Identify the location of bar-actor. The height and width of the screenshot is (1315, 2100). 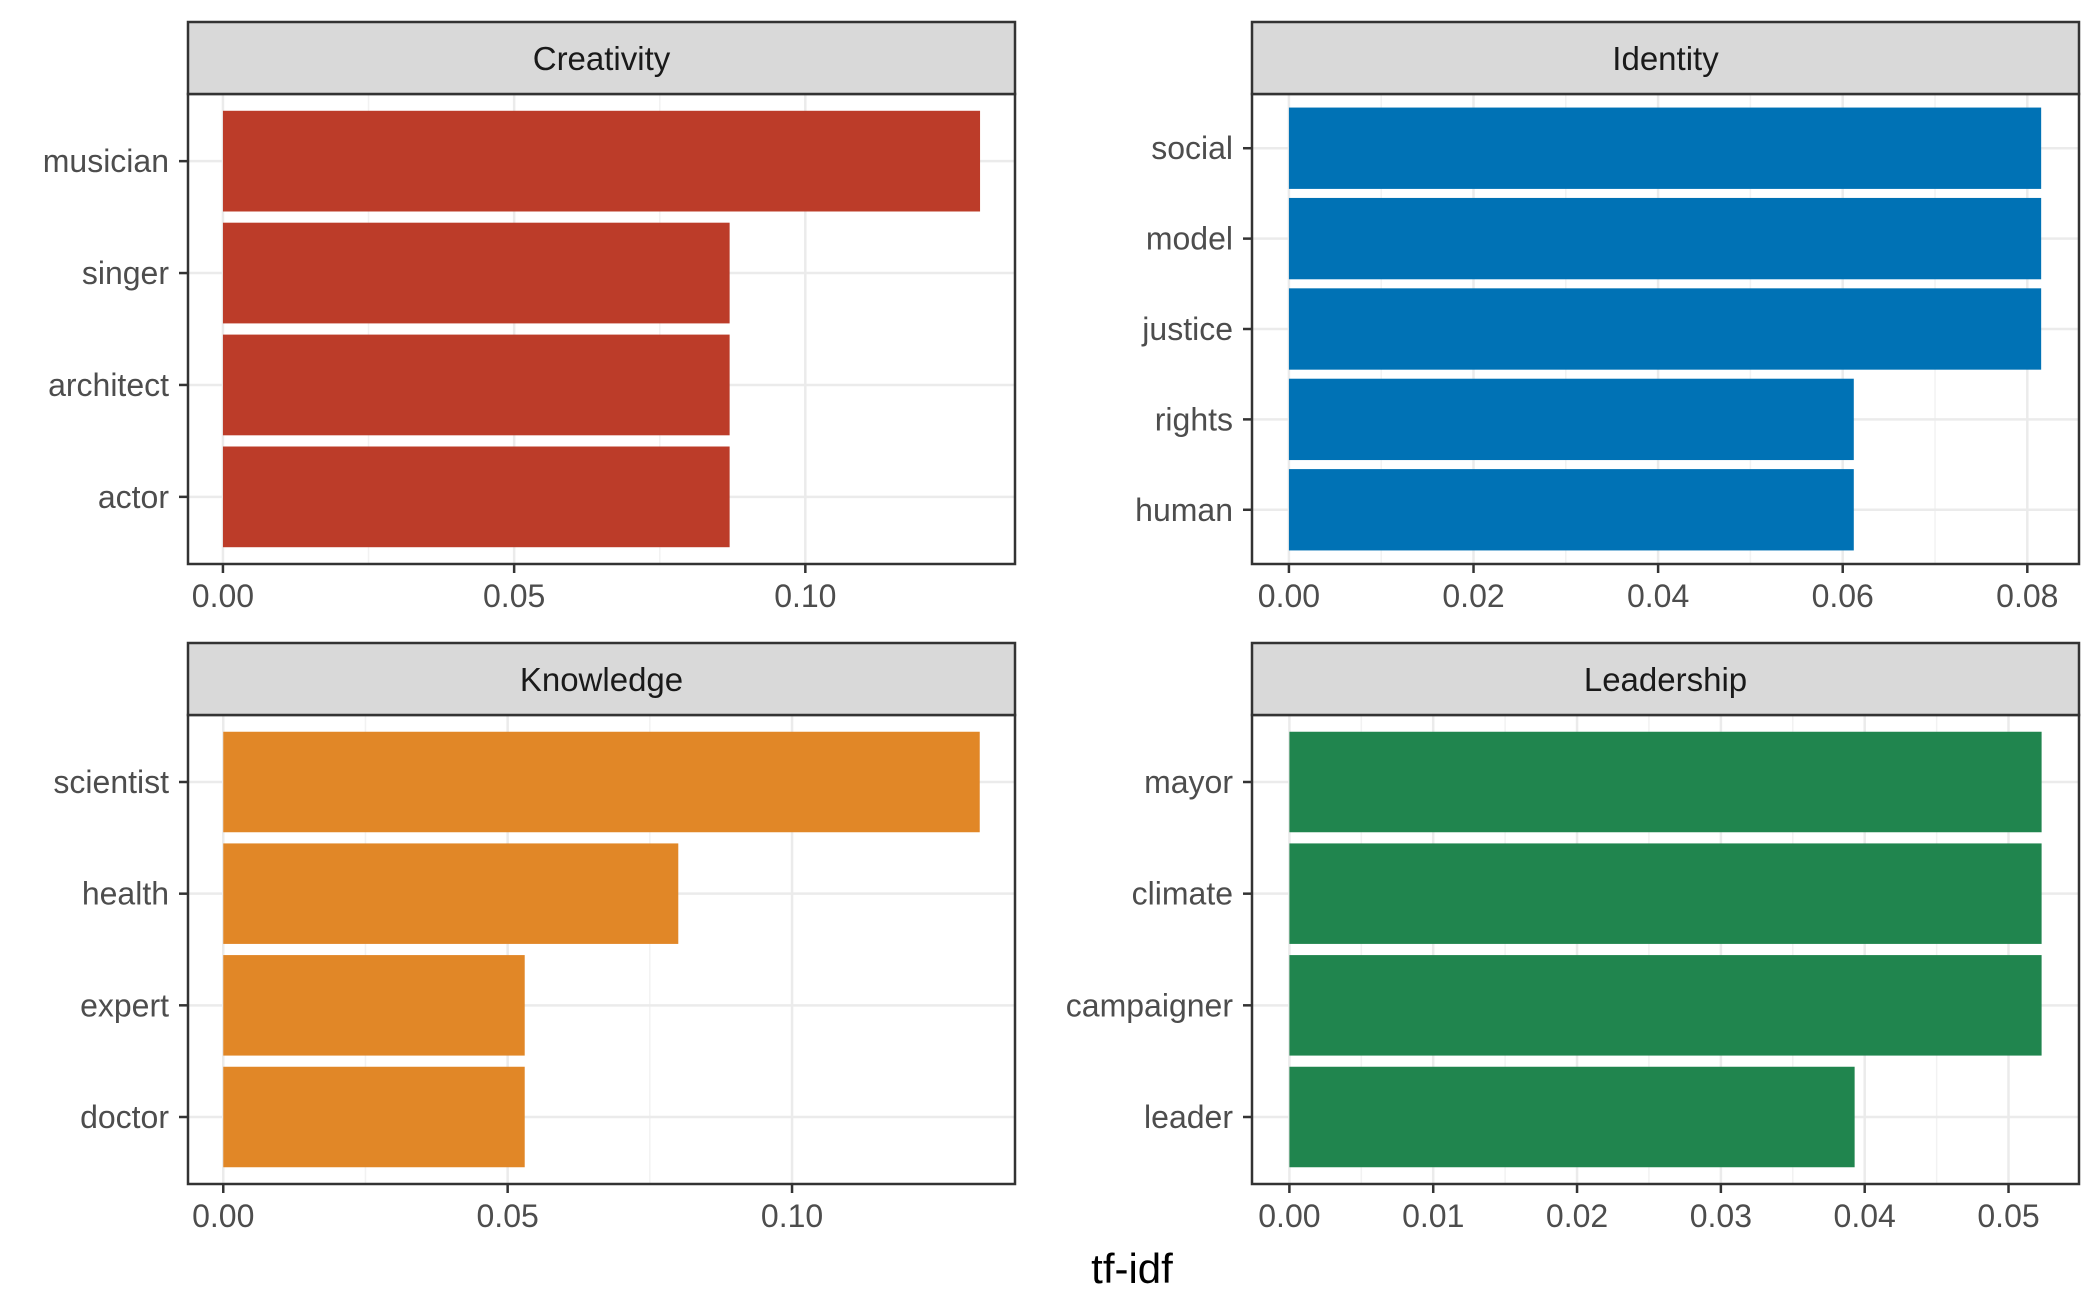
(476, 497).